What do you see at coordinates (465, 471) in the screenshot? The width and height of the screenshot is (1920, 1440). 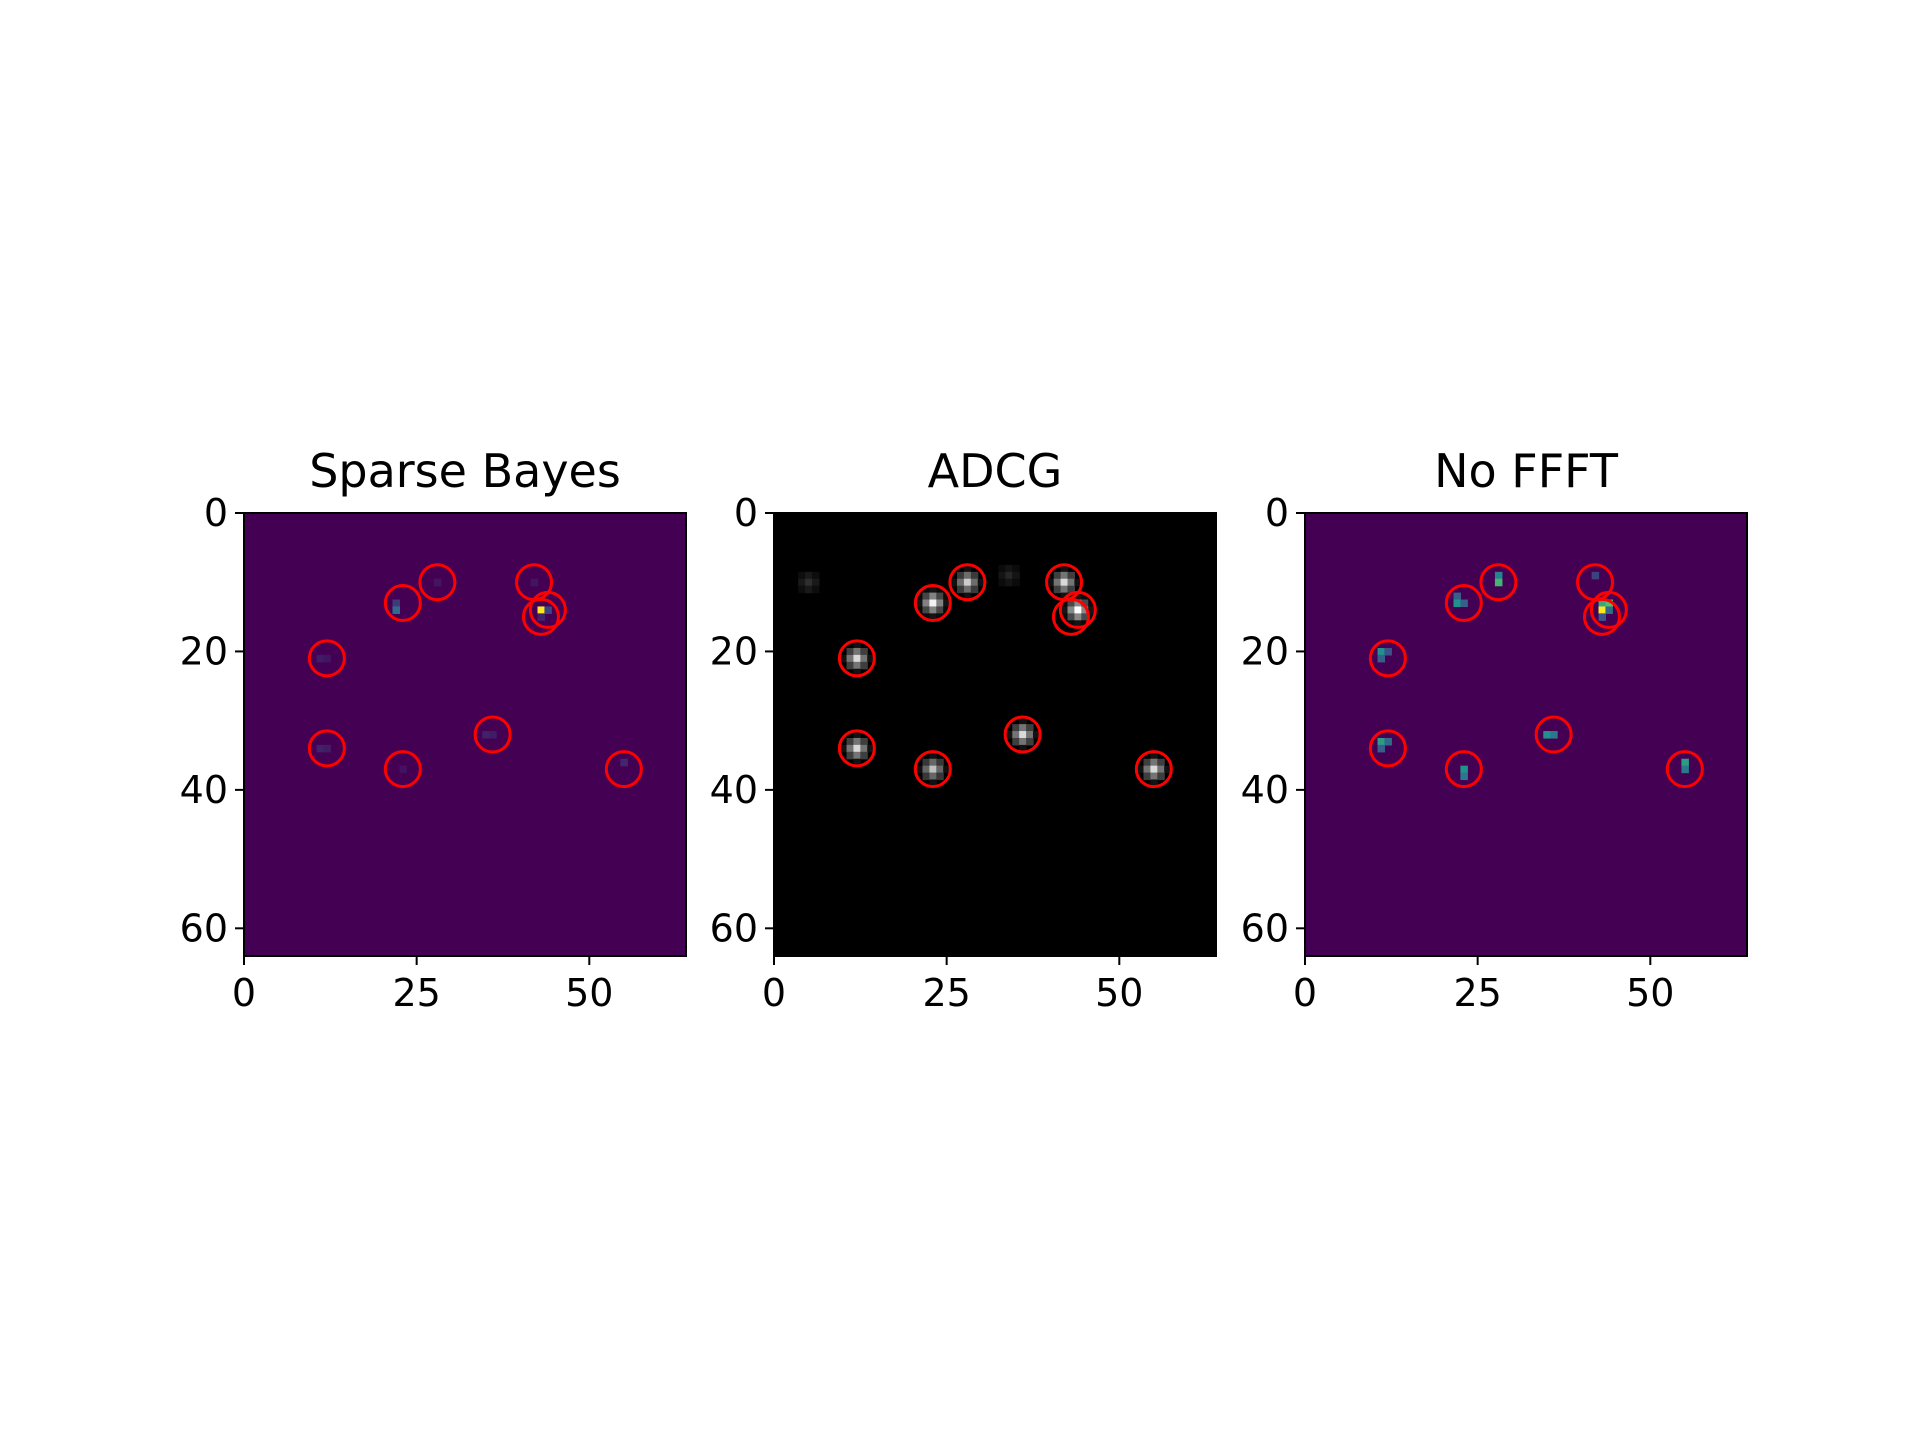 I see `chart-title: Sparse Bayes` at bounding box center [465, 471].